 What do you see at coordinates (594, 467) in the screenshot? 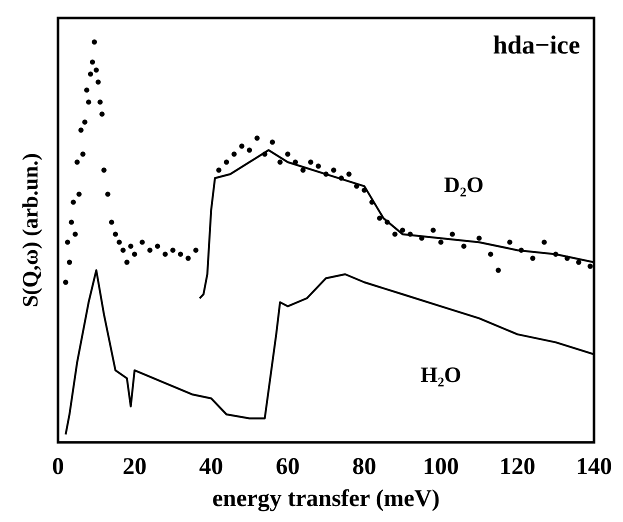
I see `x-tick-label: 140` at bounding box center [594, 467].